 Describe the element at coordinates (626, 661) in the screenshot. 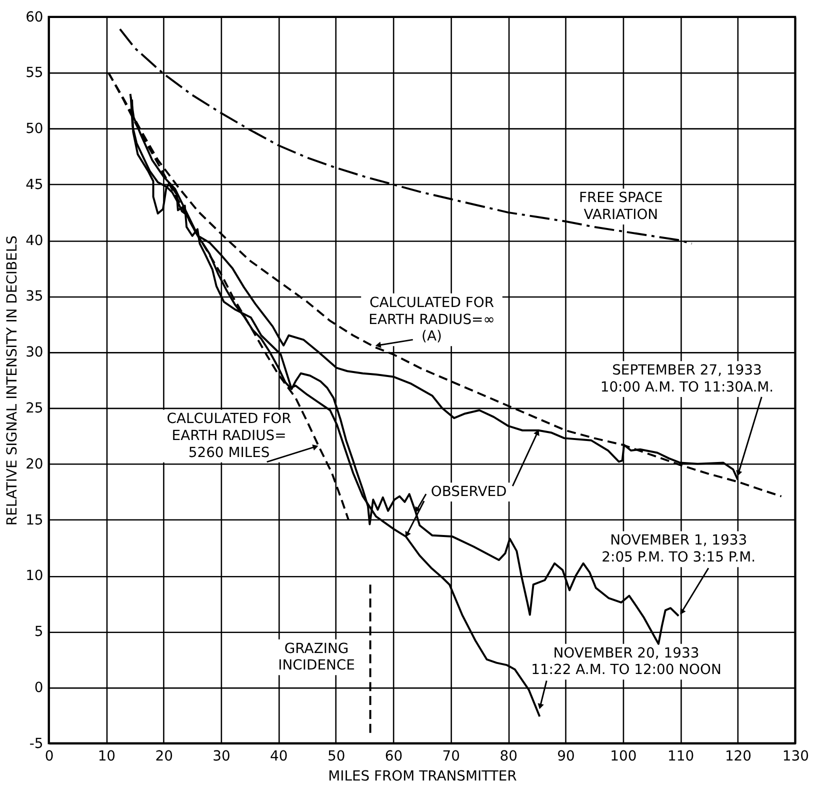

I see `series-label: NOVEMBER 20, 1933 11:22 A.M. TO 12:00 NOON` at that location.